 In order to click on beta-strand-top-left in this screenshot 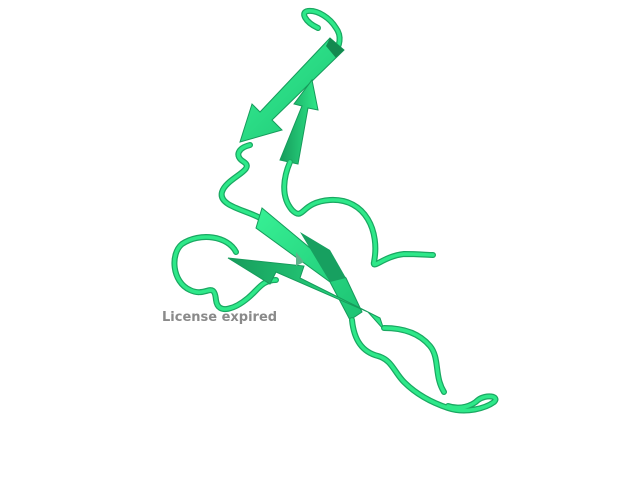, I will do `click(292, 90)`.